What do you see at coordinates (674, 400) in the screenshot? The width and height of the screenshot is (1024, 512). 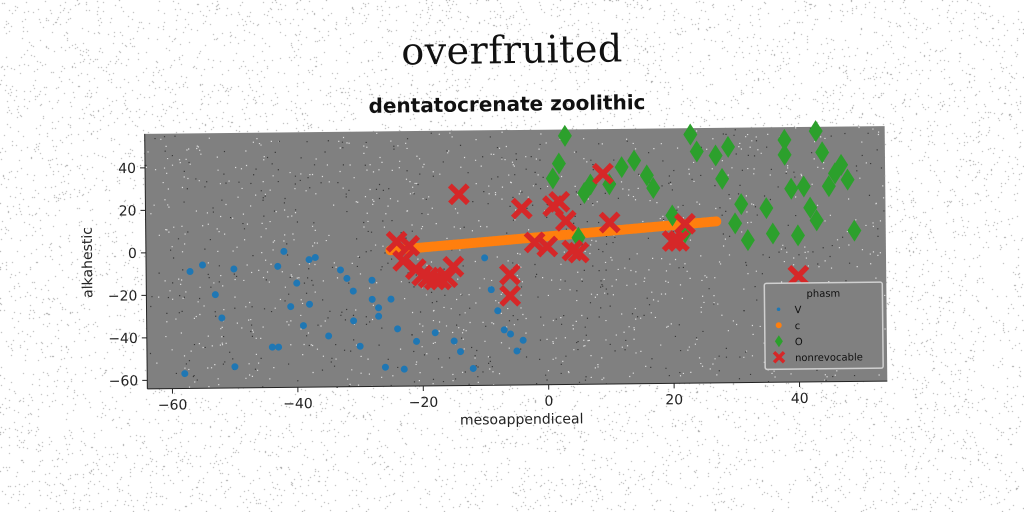 I see `x-tick-label: 20` at bounding box center [674, 400].